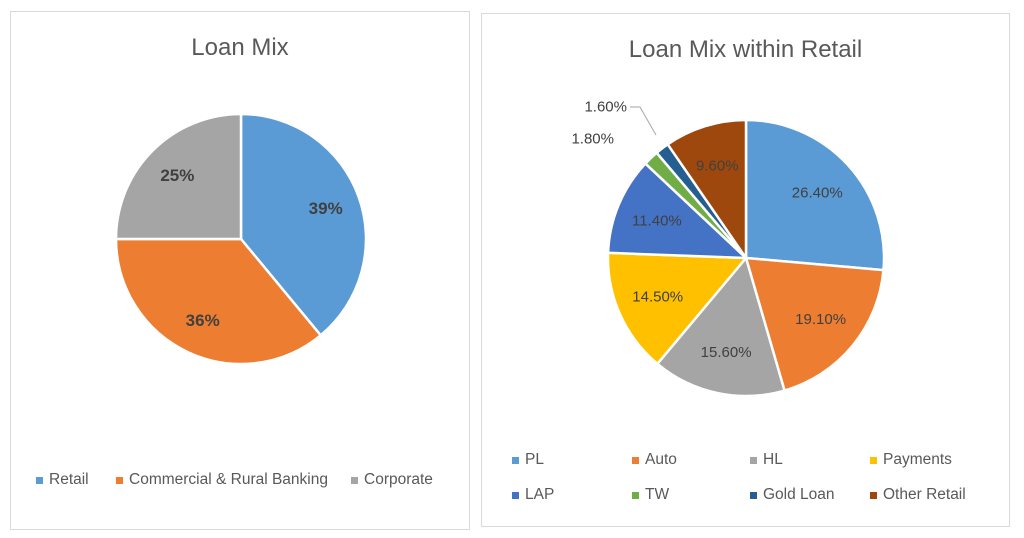 The height and width of the screenshot is (538, 1024). I want to click on legend-item-payments: Payments, so click(911, 460).